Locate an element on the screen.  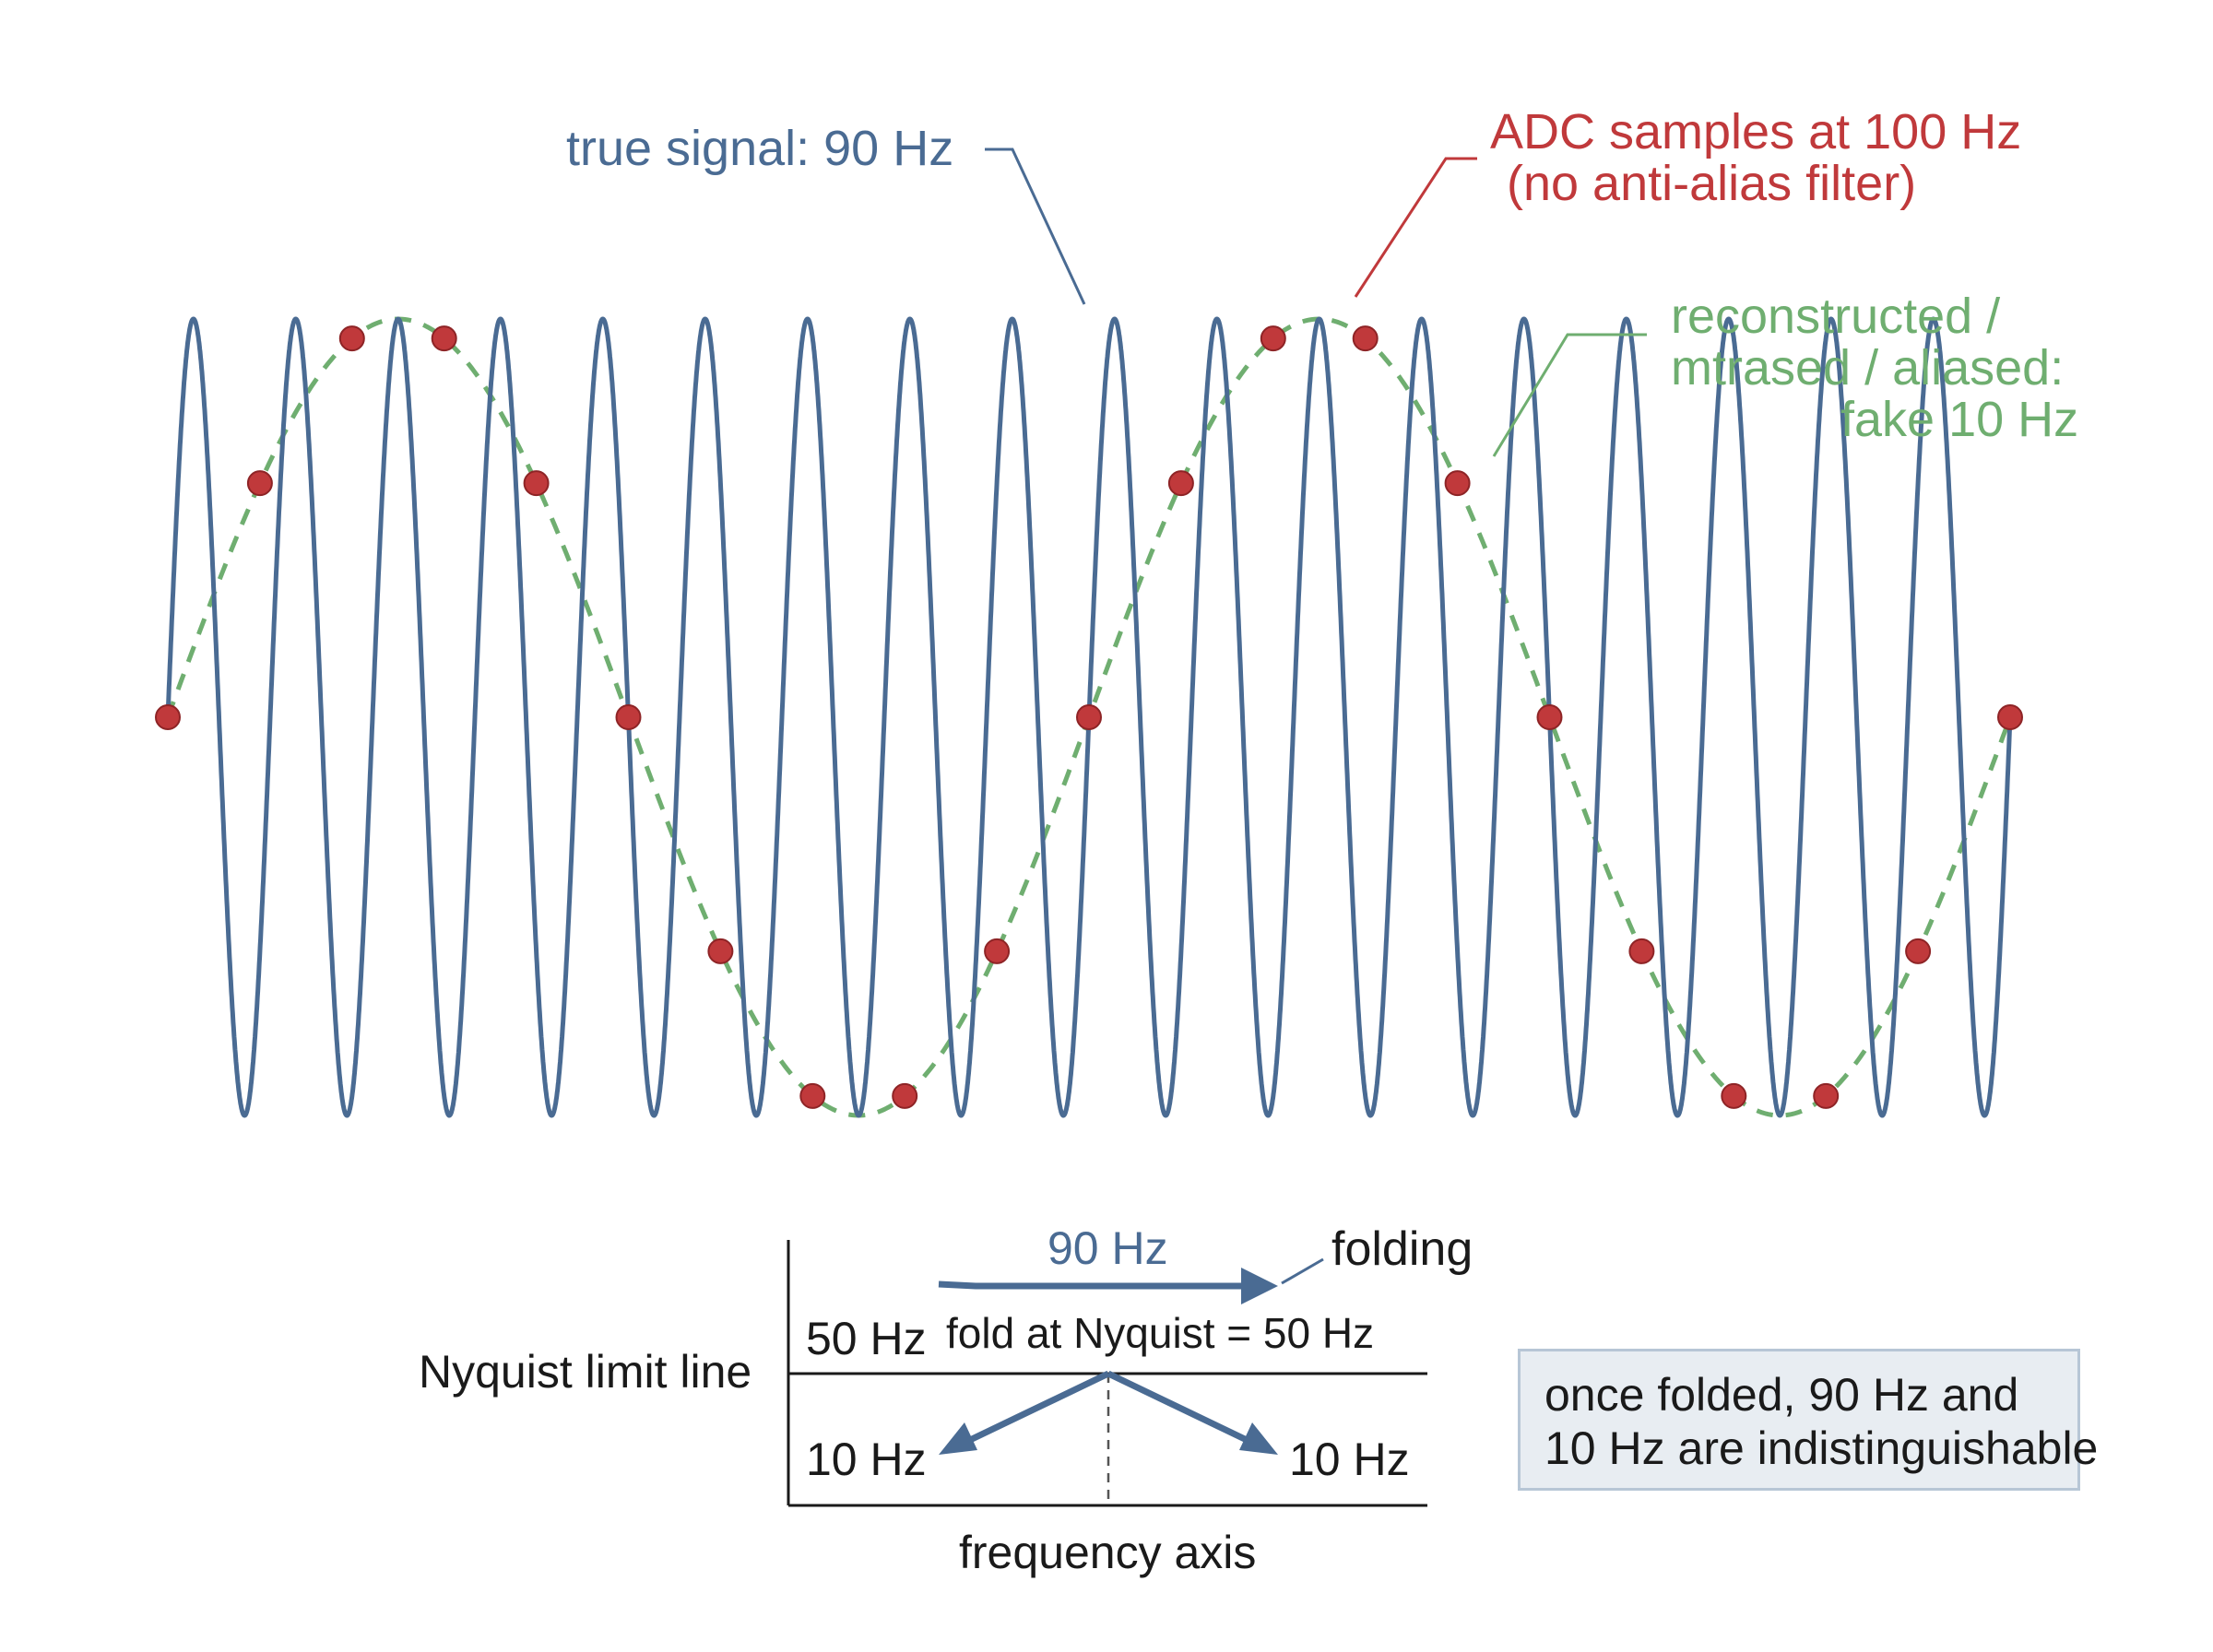
note-line1: once folded, 90 Hz and is located at coordinates (1781, 1395).